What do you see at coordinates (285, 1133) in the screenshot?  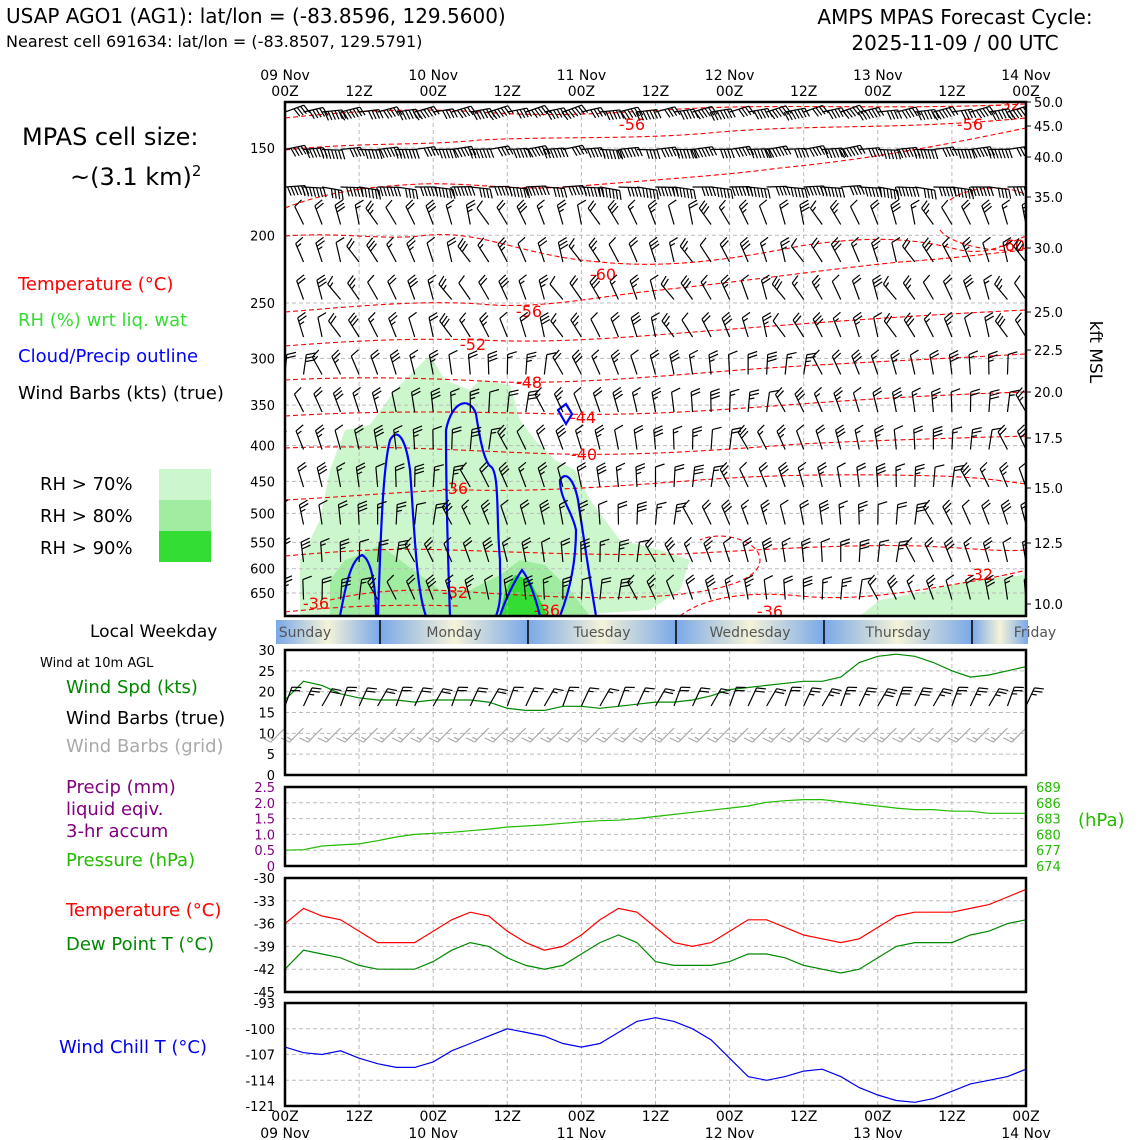 I see `bottom-date-tick: 09 Nov` at bounding box center [285, 1133].